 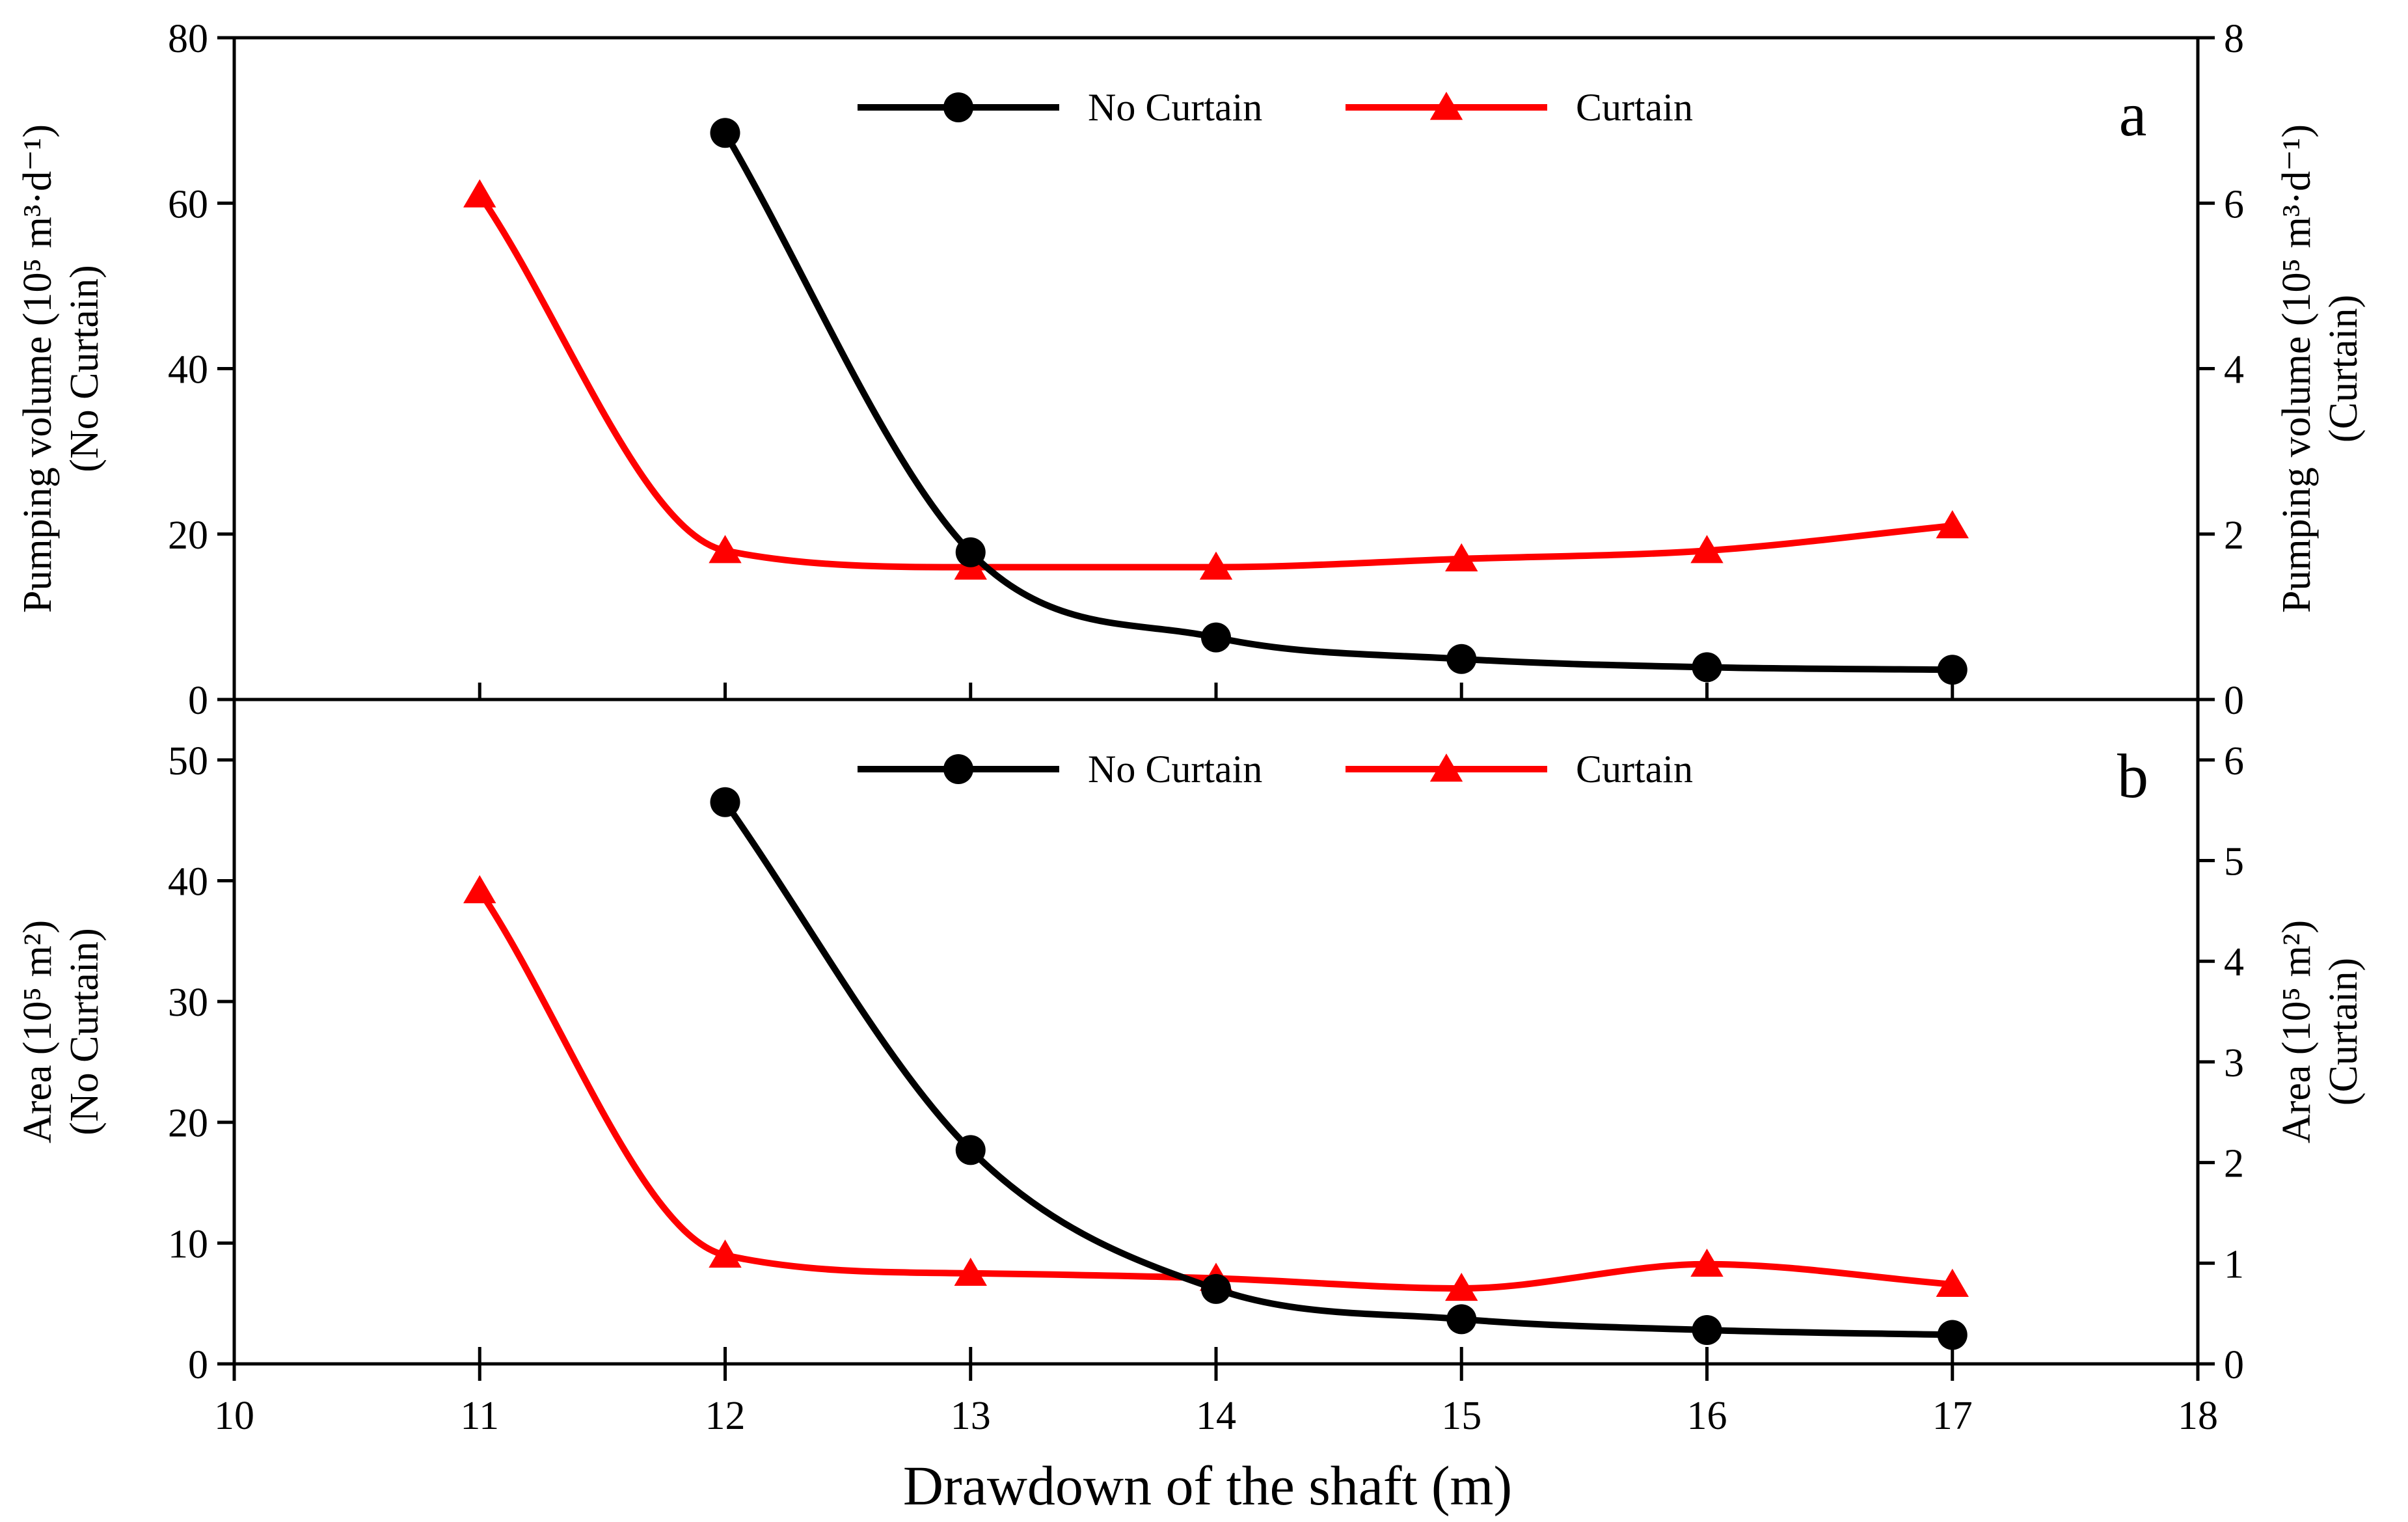 I want to click on x-tick-label: 15, so click(x=1461, y=1416).